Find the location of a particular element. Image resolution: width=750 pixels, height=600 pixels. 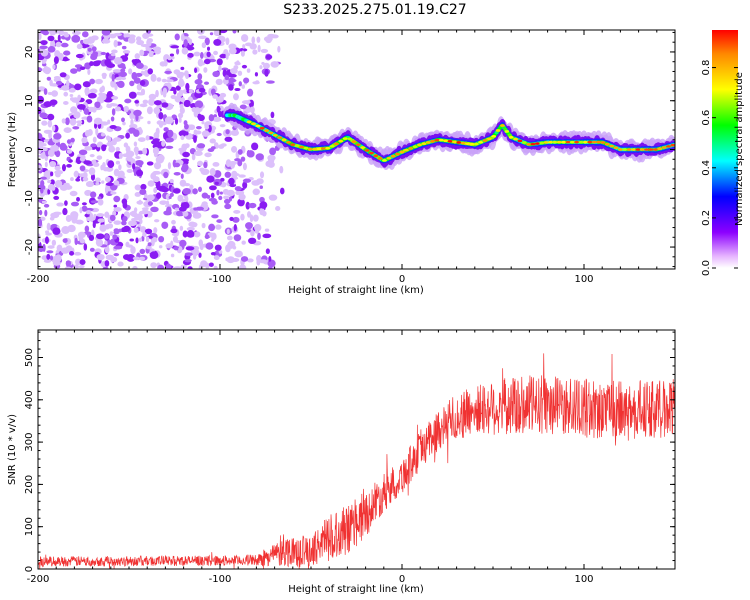

spectrogram-xlabel: Height of straight line (km) is located at coordinates (356, 290).